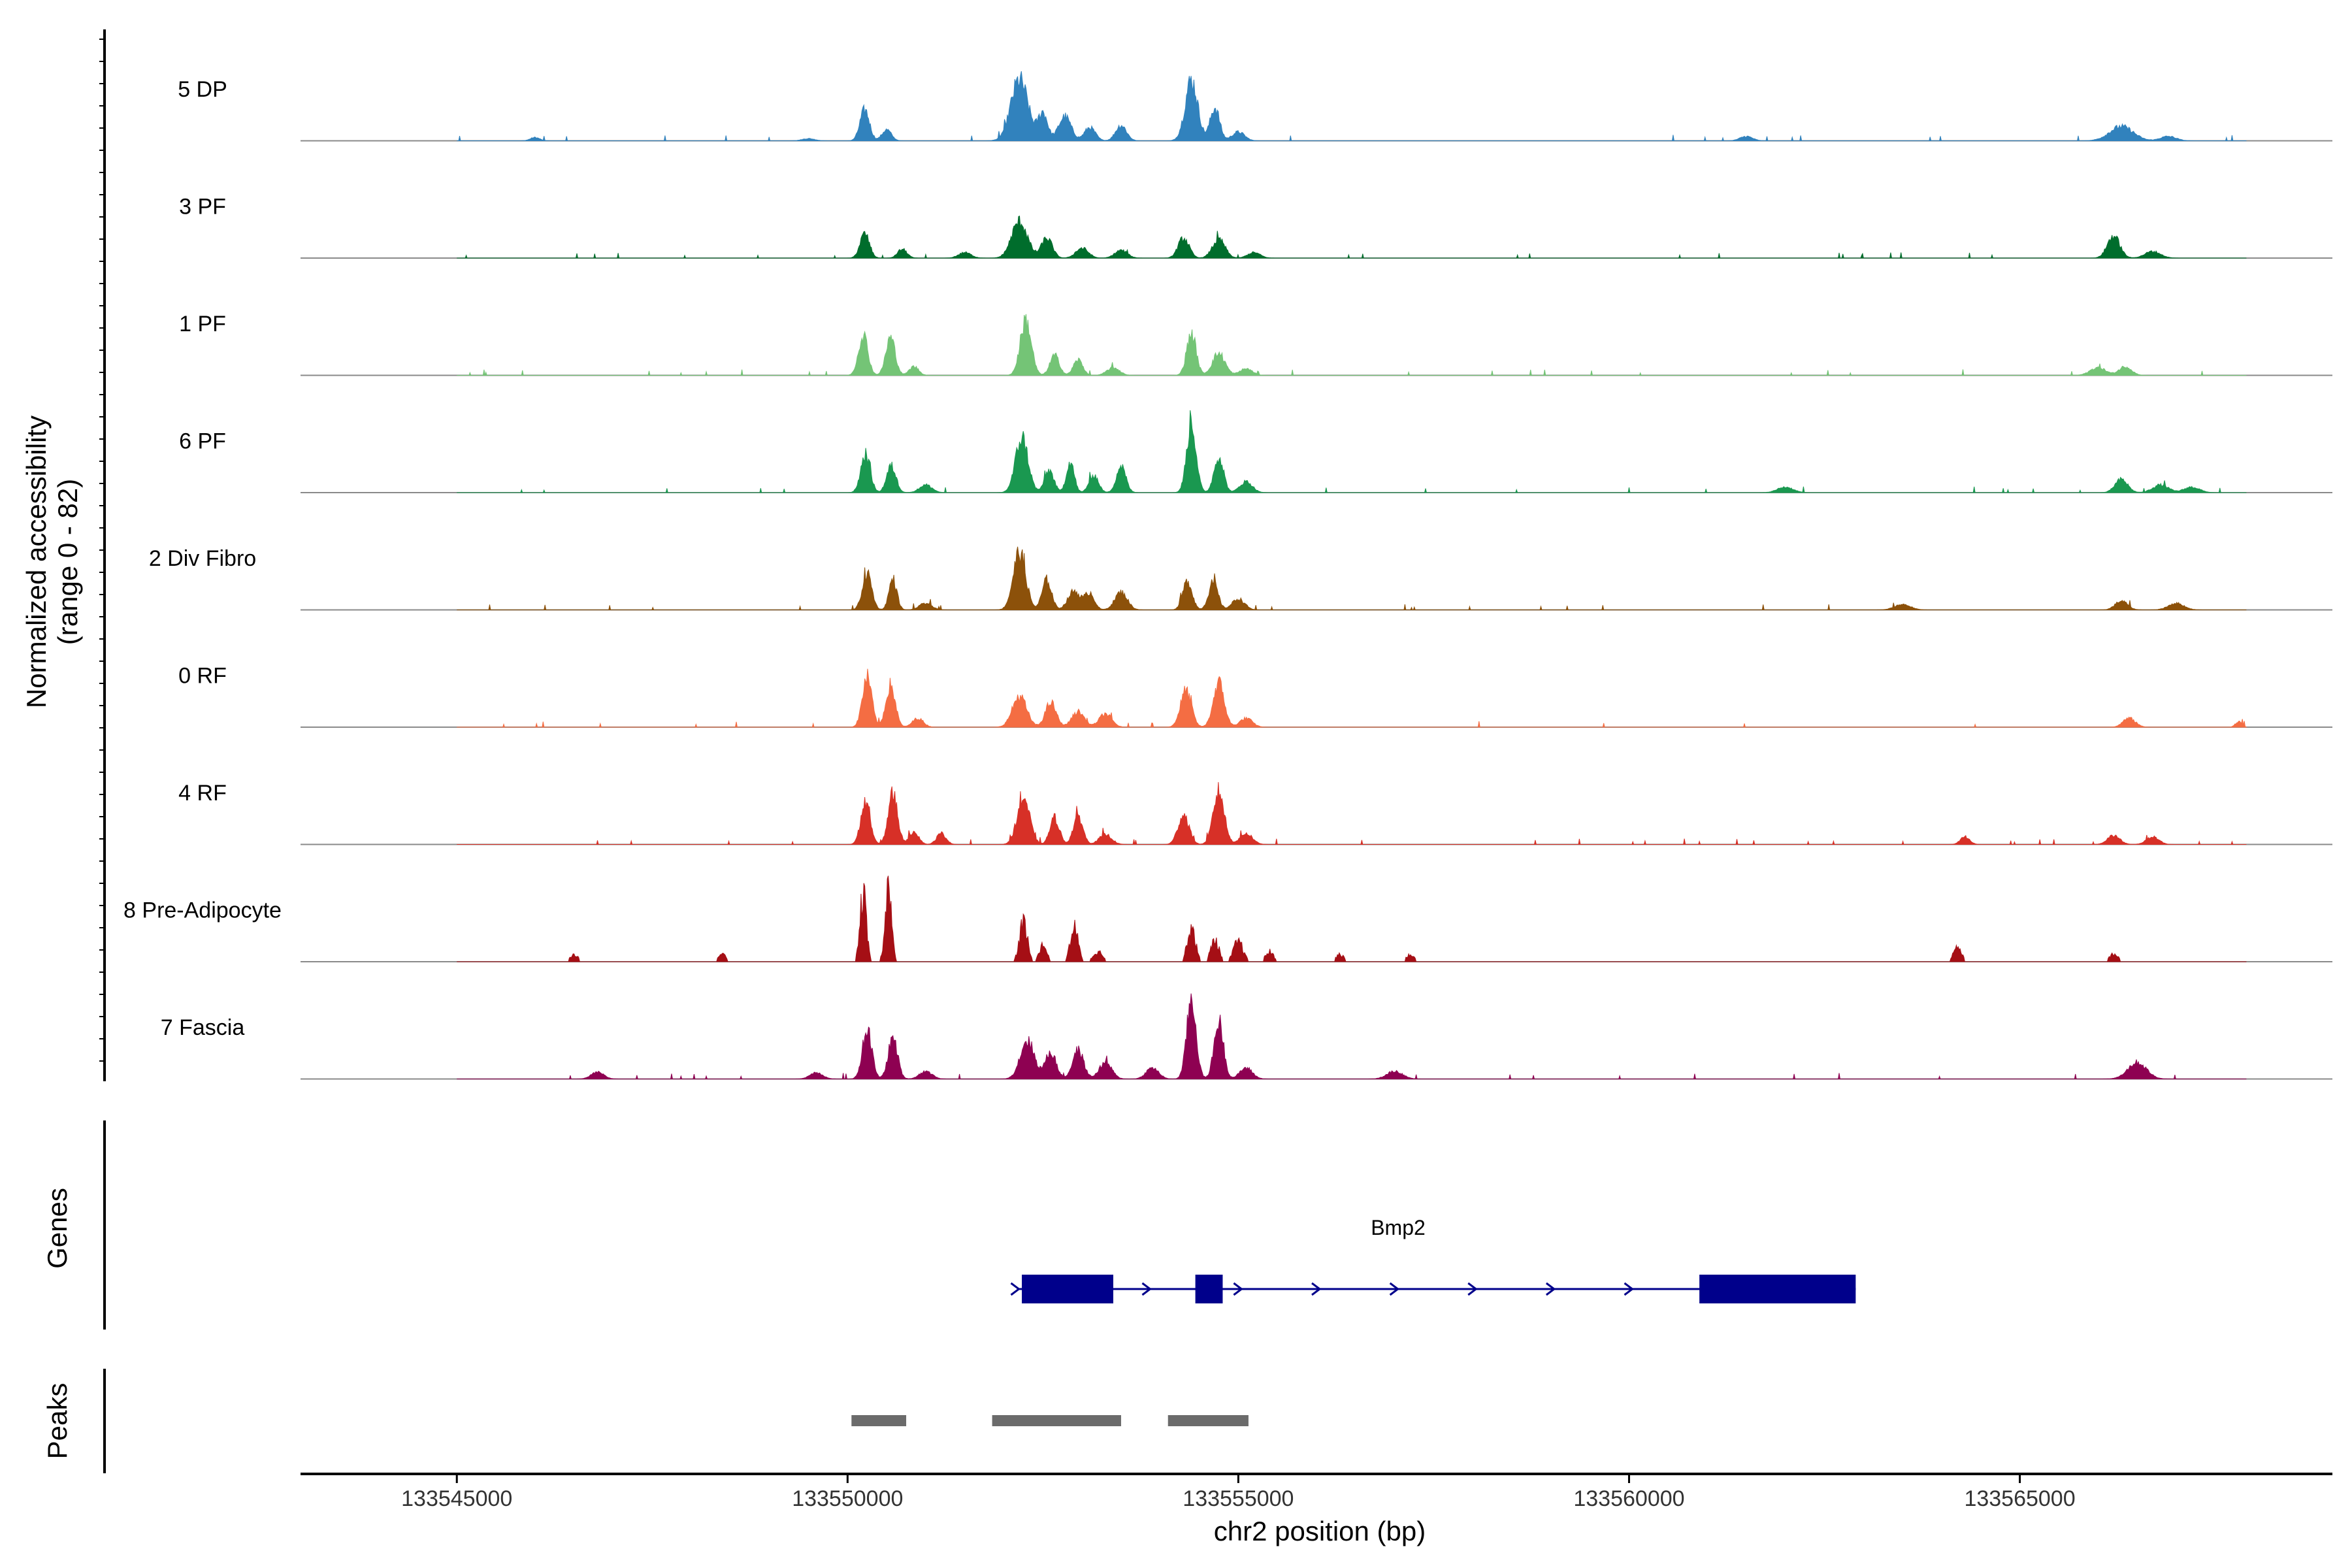 This screenshot has height=1568, width=2352. What do you see at coordinates (202, 89) in the screenshot?
I see `track-label: 5 DP` at bounding box center [202, 89].